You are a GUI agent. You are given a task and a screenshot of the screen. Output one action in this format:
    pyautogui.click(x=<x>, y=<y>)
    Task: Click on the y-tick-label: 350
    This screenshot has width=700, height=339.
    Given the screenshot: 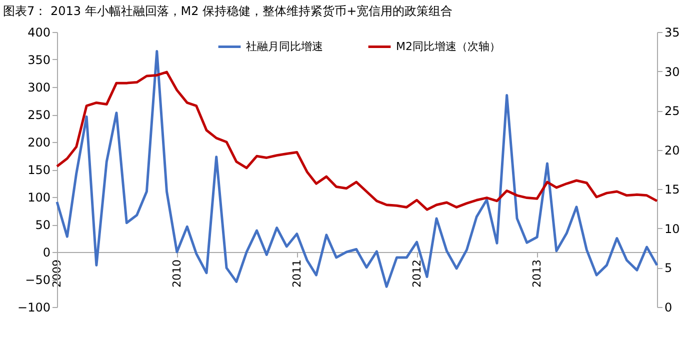 What is the action you would take?
    pyautogui.click(x=39, y=60)
    